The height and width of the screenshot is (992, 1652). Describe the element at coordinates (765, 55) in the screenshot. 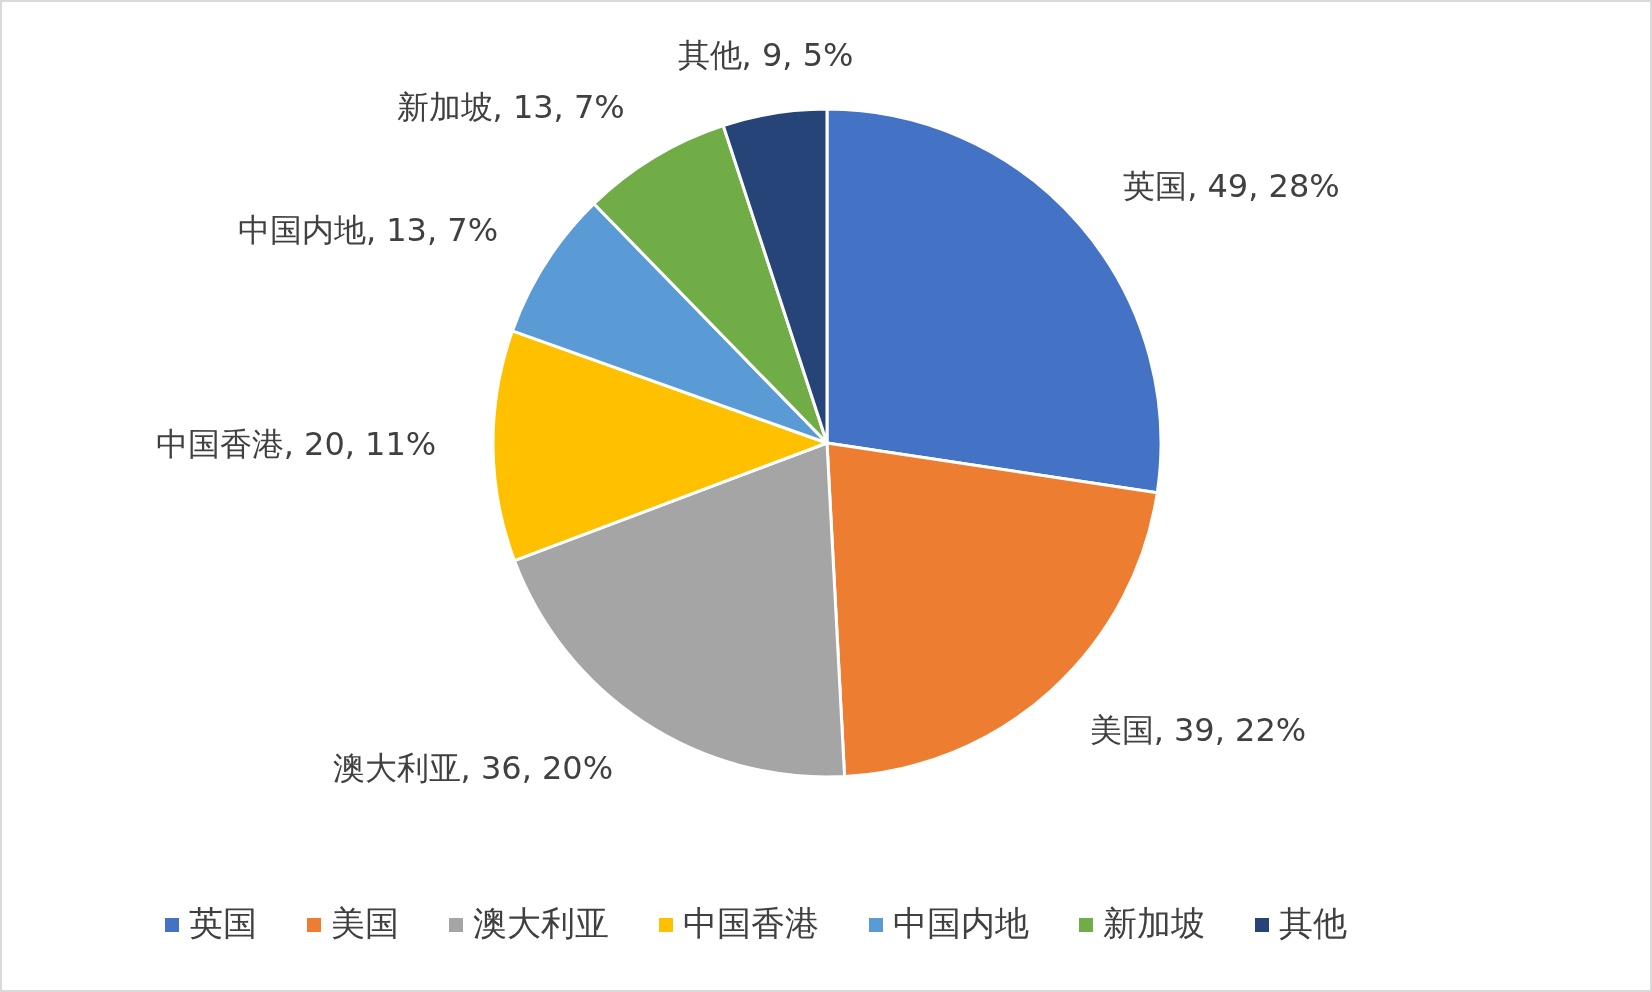

I see `data-label: 其他, 9, 5%` at that location.